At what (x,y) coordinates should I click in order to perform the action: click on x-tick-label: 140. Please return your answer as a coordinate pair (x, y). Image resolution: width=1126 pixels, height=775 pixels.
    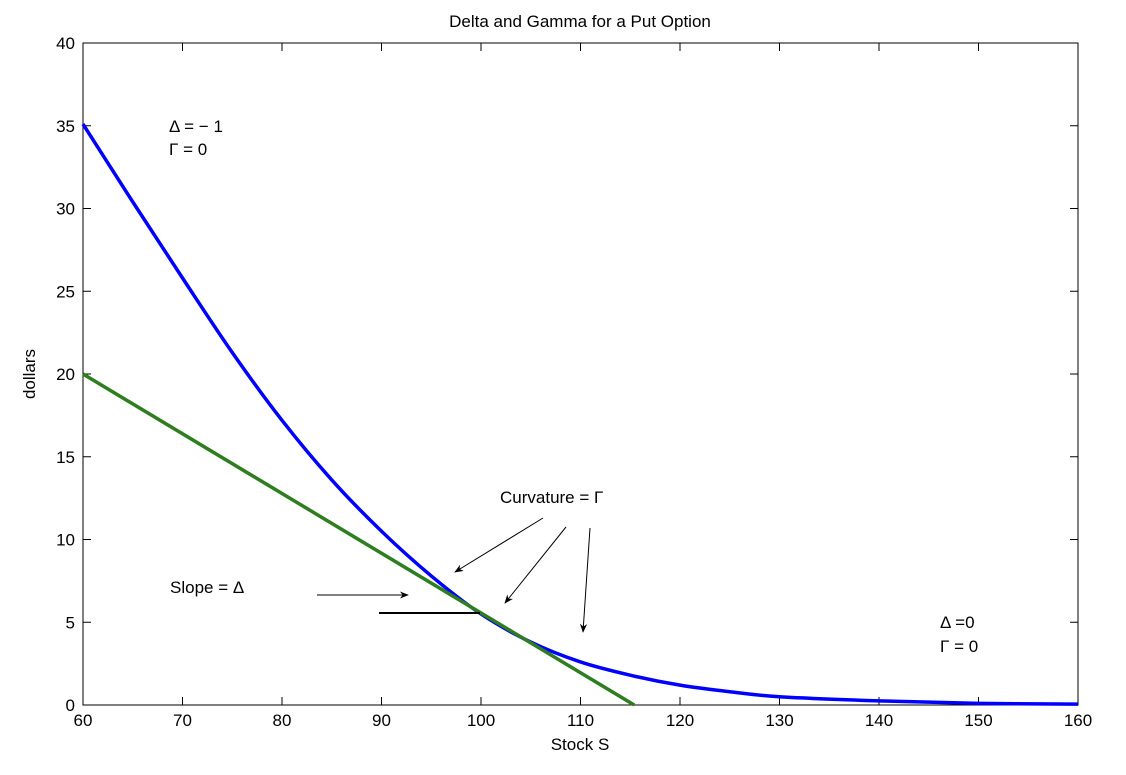
    Looking at the image, I should click on (879, 720).